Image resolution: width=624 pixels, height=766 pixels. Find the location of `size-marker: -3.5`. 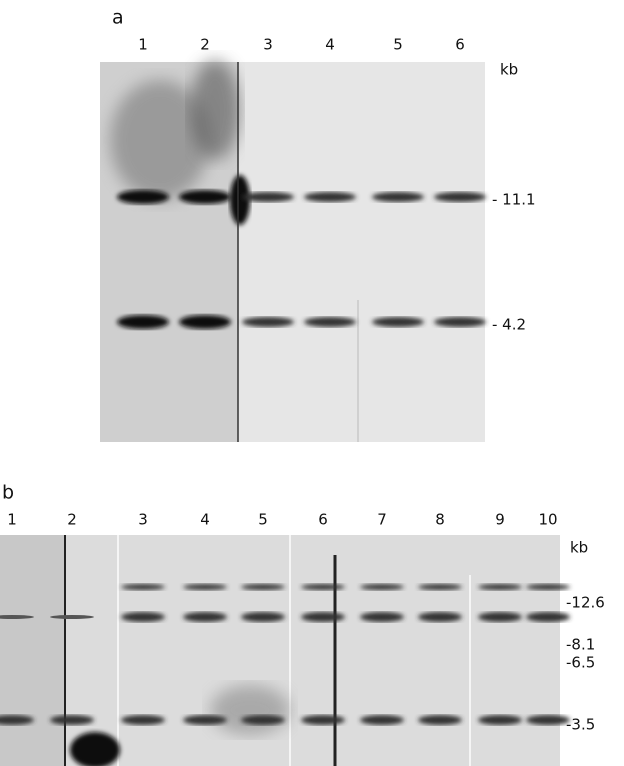

size-marker: -3.5 is located at coordinates (580, 725).